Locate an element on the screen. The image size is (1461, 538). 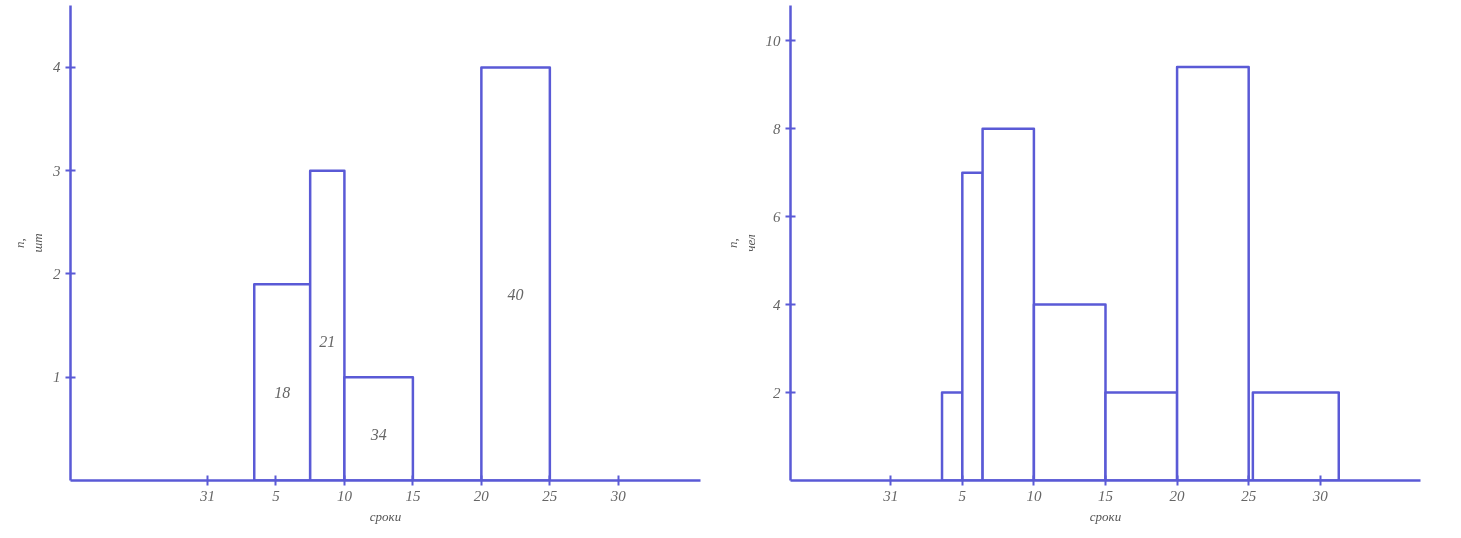
annotation: 34 is located at coordinates (378, 434).